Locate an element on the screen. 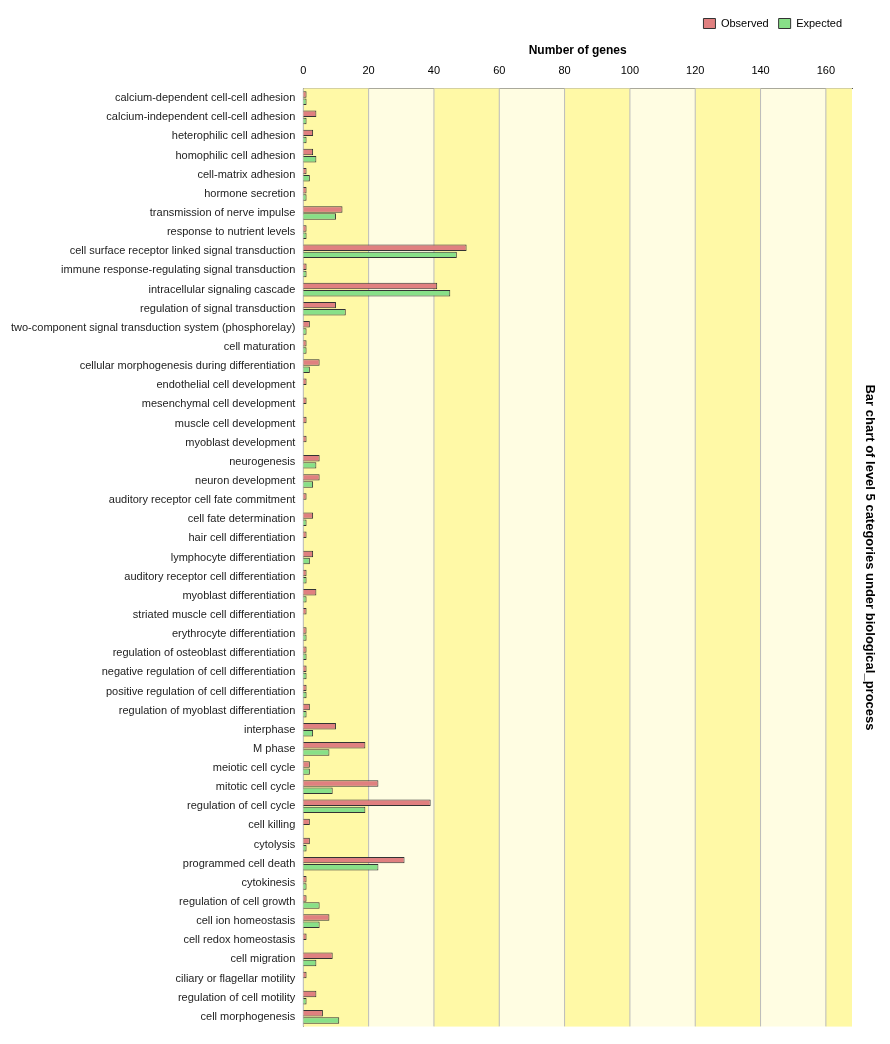 The image size is (890, 1044). y-tick-label: response to nutrient levels is located at coordinates (231, 231).